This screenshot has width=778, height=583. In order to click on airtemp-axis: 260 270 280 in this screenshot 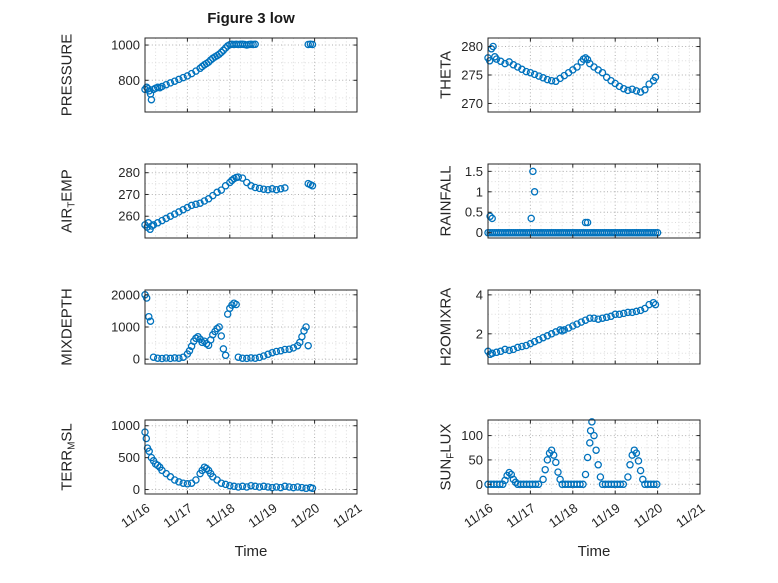, I will do `click(238, 201)`.